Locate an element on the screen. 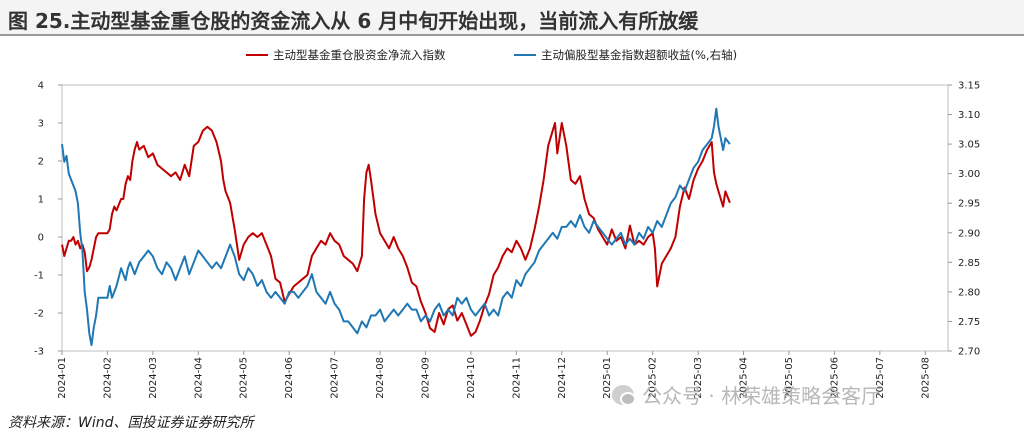  x-axis-tick-label: 2024-08 is located at coordinates (380, 378).